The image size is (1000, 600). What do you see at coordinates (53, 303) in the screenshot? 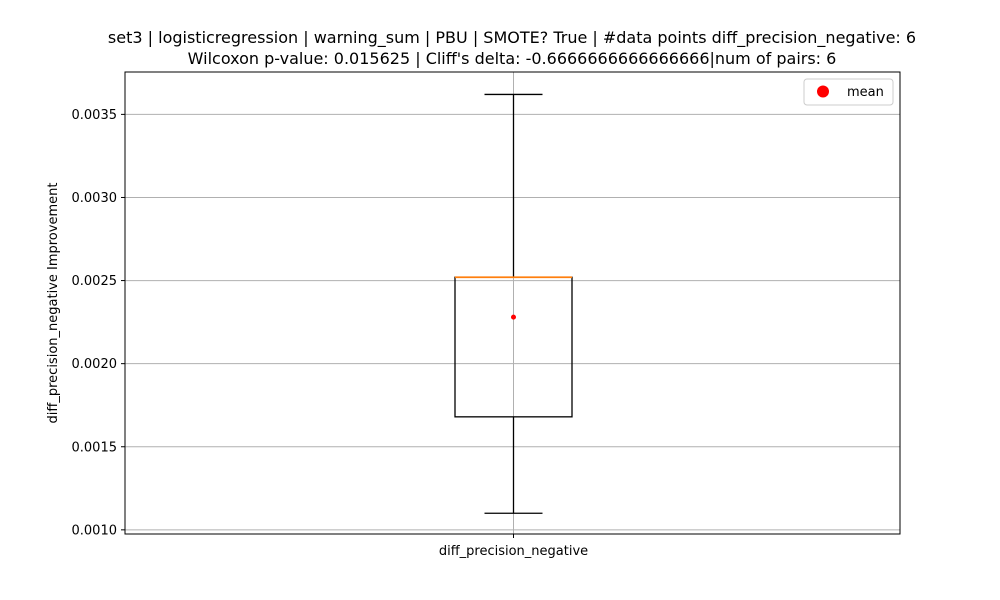
I see `y-axis-label: diff_precision_negative Improvement` at bounding box center [53, 303].